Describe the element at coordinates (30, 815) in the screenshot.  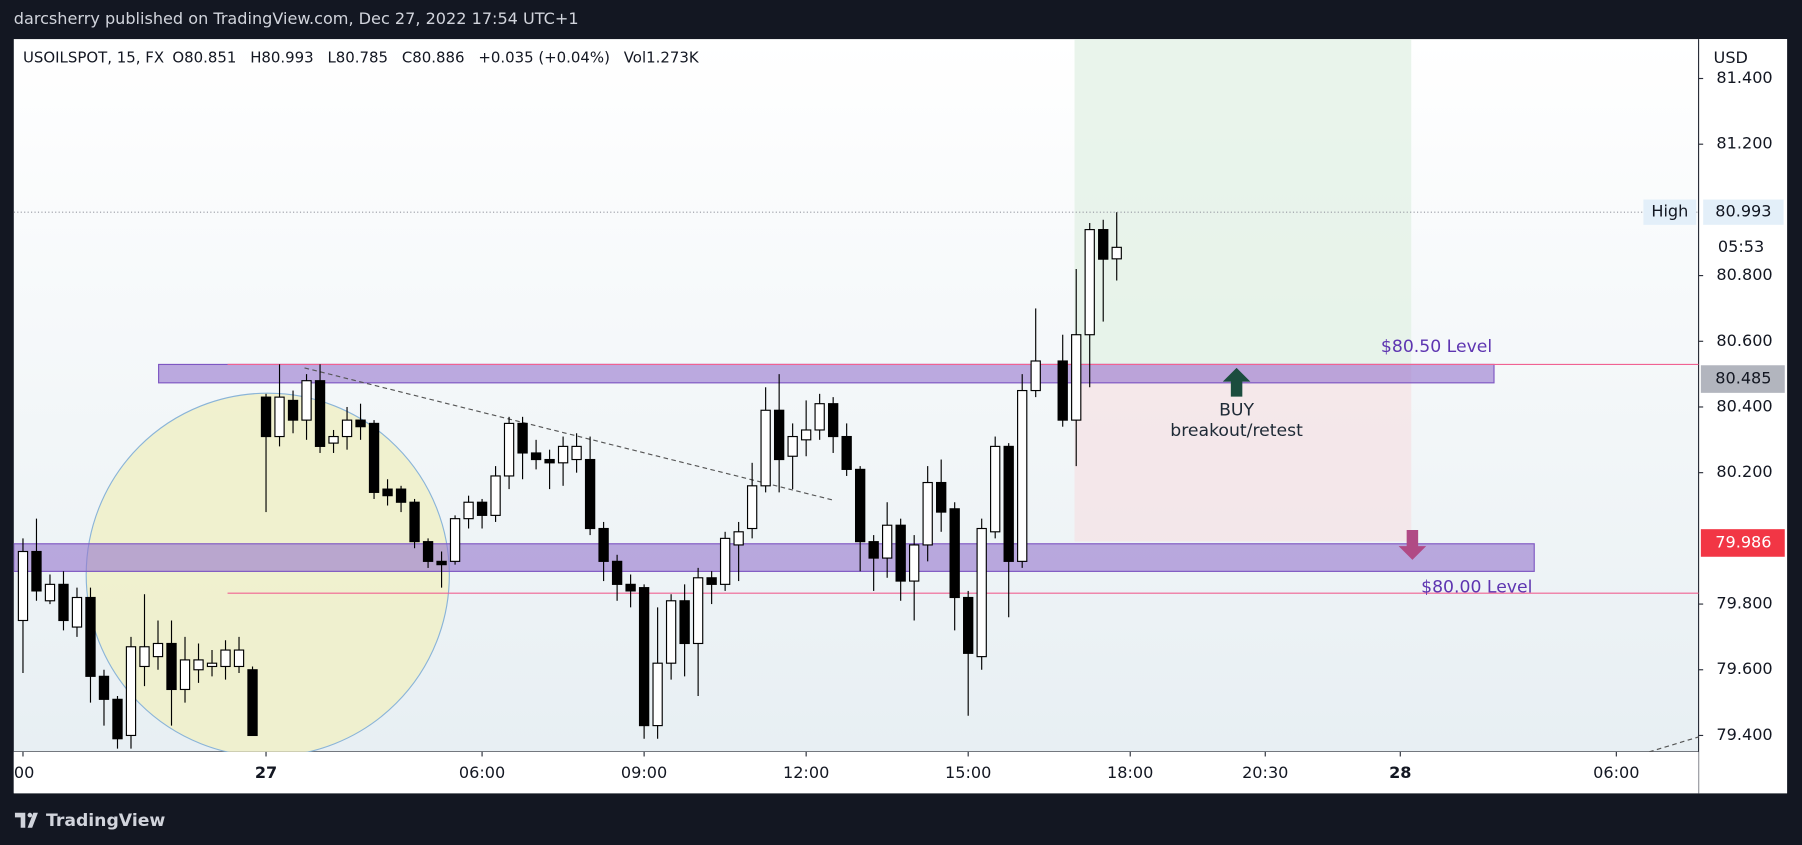
I see `brand-icon-dot` at that location.